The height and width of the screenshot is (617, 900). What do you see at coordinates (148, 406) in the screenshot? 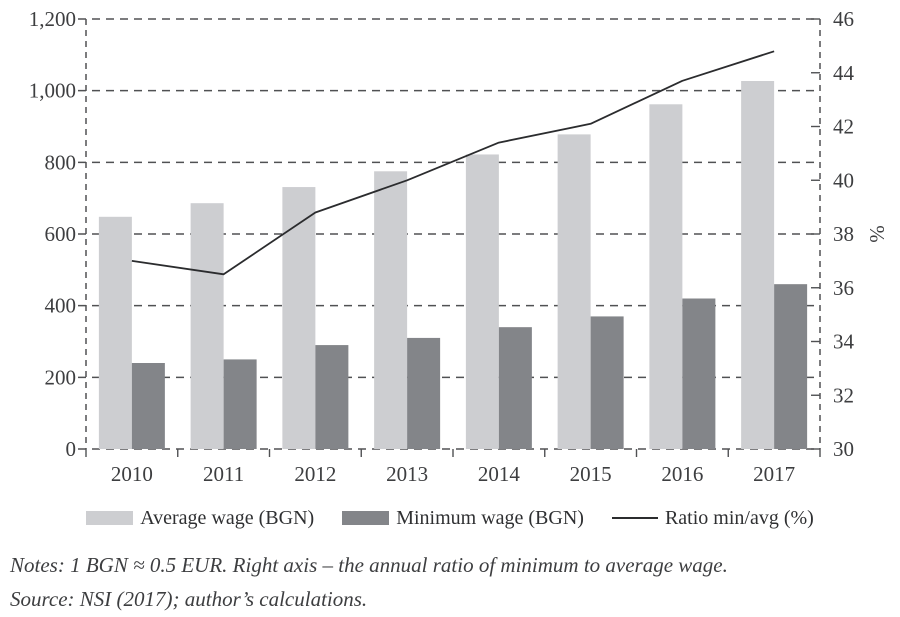
I see `minimum-wage-bgn-bar-2010` at bounding box center [148, 406].